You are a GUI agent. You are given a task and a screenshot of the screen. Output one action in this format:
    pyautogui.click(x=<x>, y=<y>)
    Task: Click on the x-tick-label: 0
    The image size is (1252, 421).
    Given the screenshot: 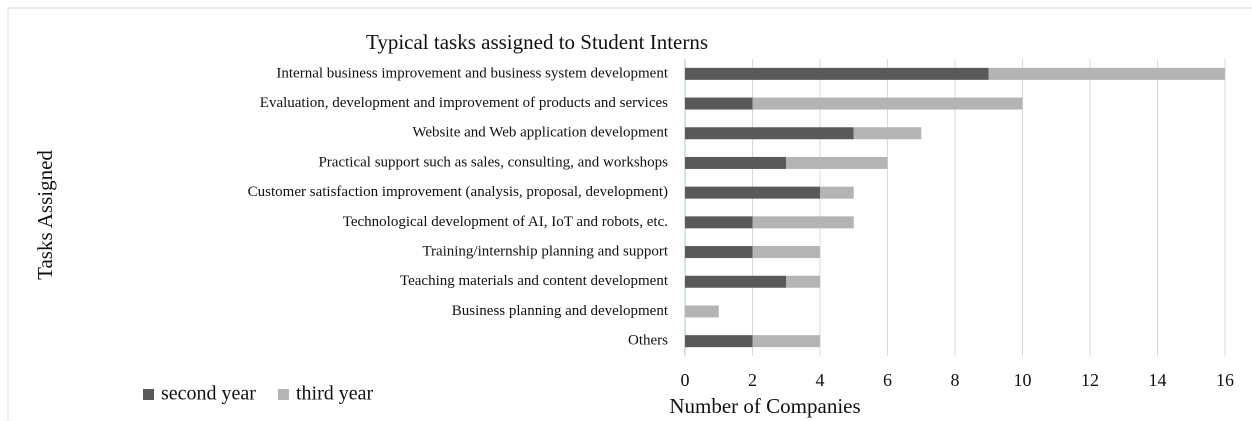 What is the action you would take?
    pyautogui.click(x=685, y=380)
    